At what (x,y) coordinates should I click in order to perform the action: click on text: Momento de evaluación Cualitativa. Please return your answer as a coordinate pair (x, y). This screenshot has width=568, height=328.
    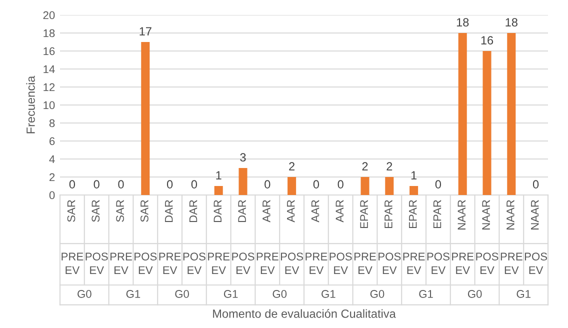
    Looking at the image, I should click on (304, 313).